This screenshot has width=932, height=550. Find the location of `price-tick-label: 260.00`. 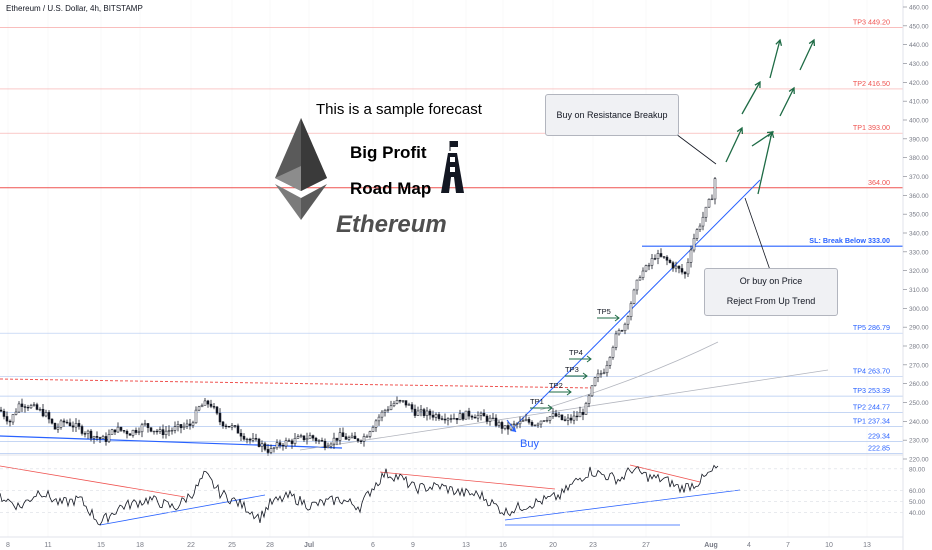

price-tick-label: 260.00 is located at coordinates (919, 384).